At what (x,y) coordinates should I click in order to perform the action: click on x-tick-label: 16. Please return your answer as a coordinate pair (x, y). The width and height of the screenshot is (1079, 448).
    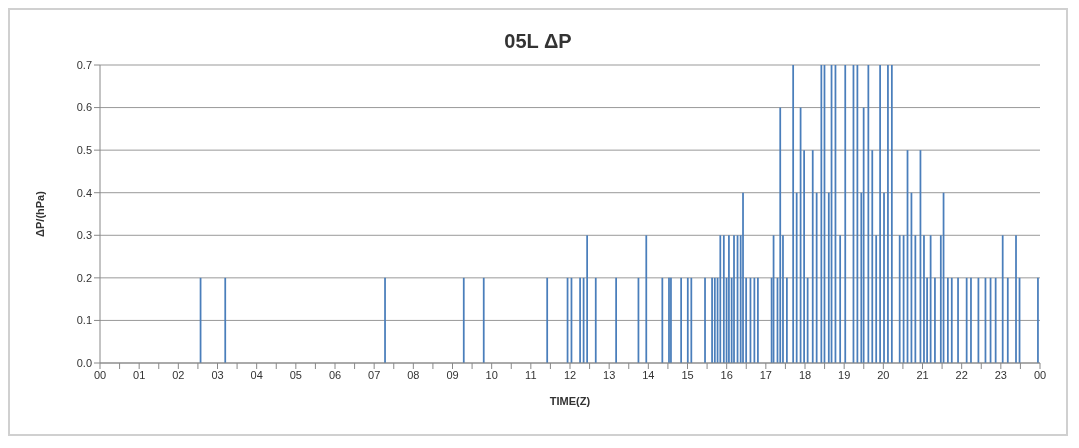
    Looking at the image, I should click on (726, 374).